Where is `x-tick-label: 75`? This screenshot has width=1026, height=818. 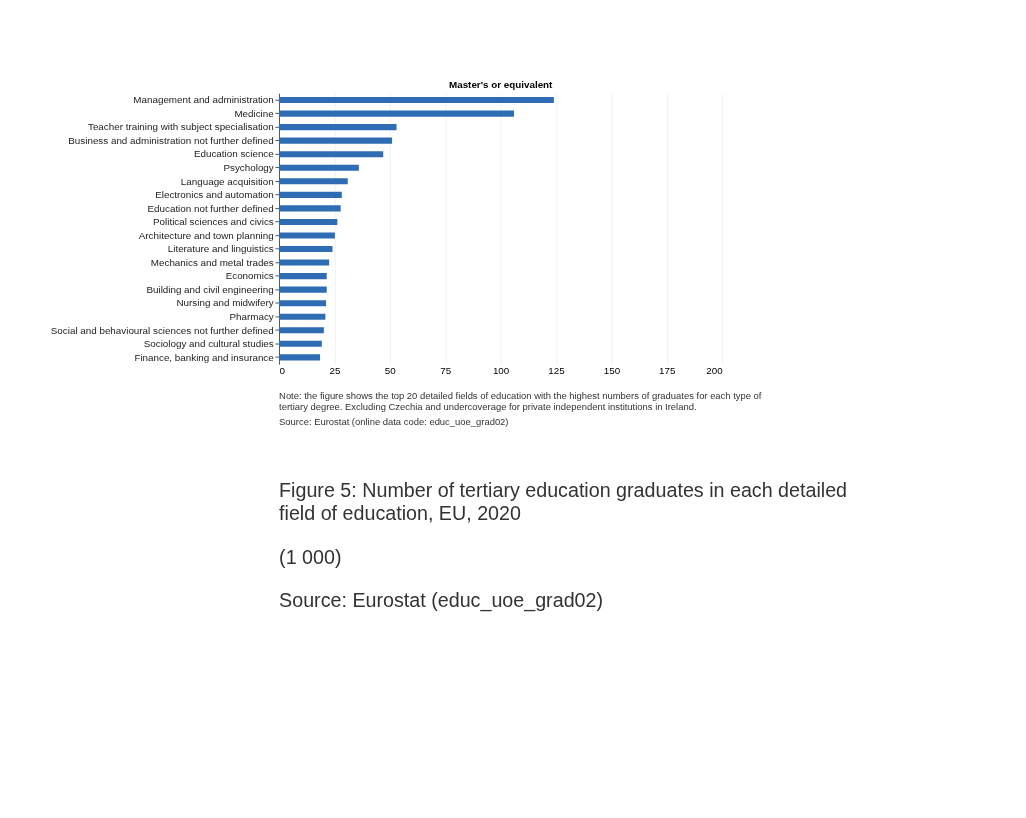 x-tick-label: 75 is located at coordinates (446, 370).